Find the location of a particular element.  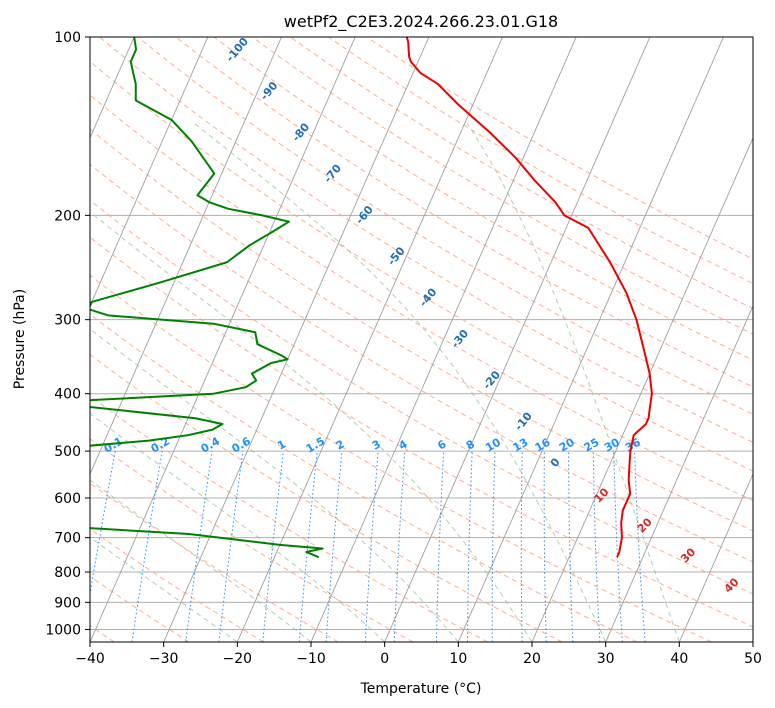

y-tick-label: 200 is located at coordinates (67, 216).